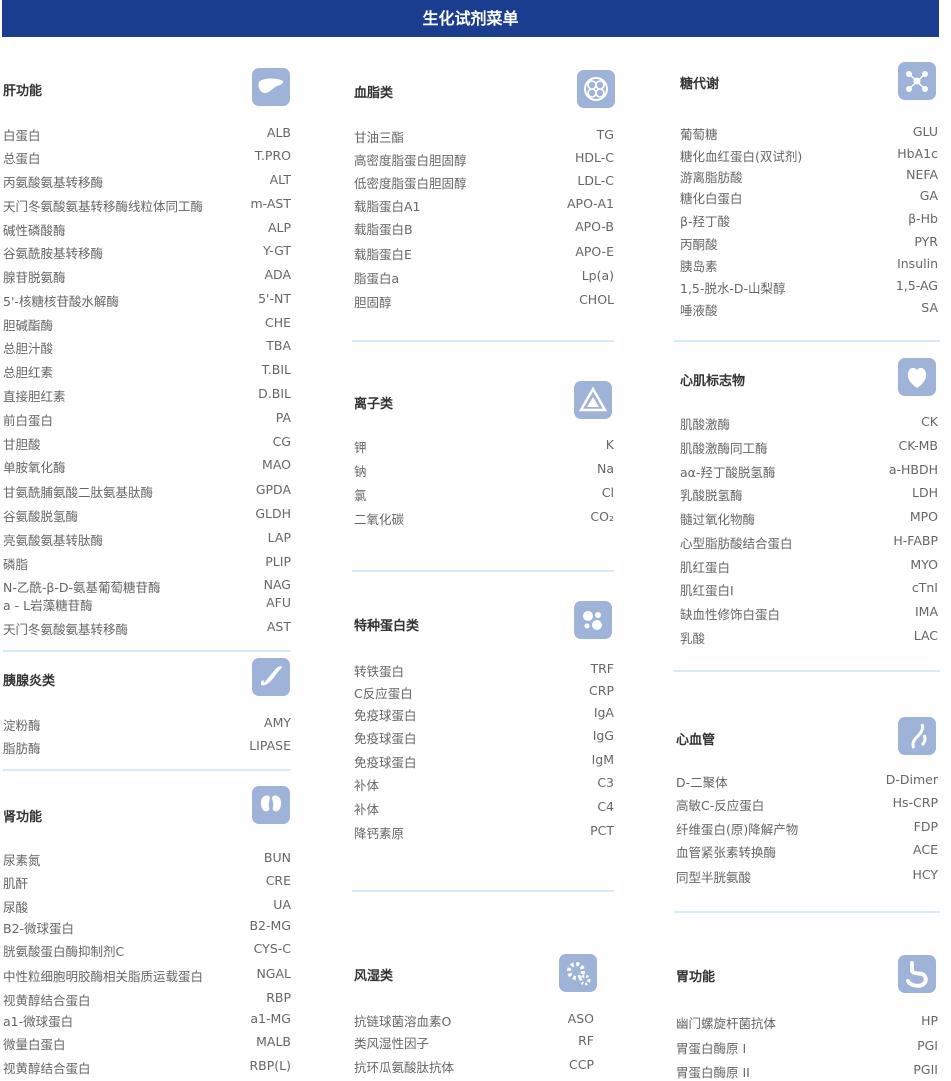 This screenshot has width=951, height=1081. I want to click on reagent-name: 抗环瓜氨酸肽抗体, so click(404, 1067).